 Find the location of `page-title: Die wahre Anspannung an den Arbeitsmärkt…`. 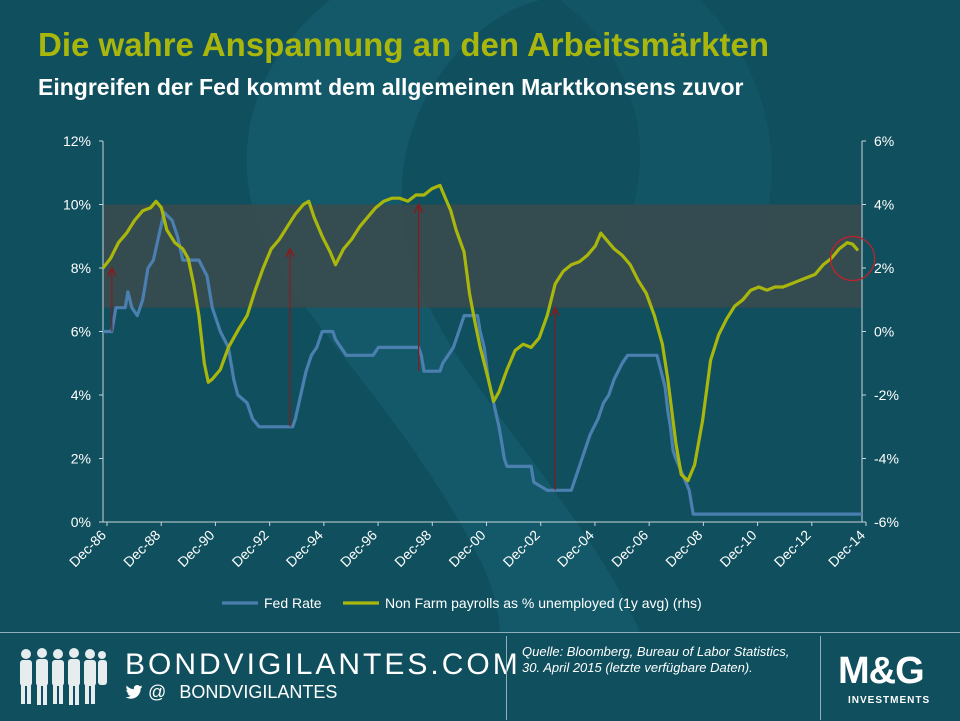

page-title: Die wahre Anspannung an den Arbeitsmärkt… is located at coordinates (404, 44).